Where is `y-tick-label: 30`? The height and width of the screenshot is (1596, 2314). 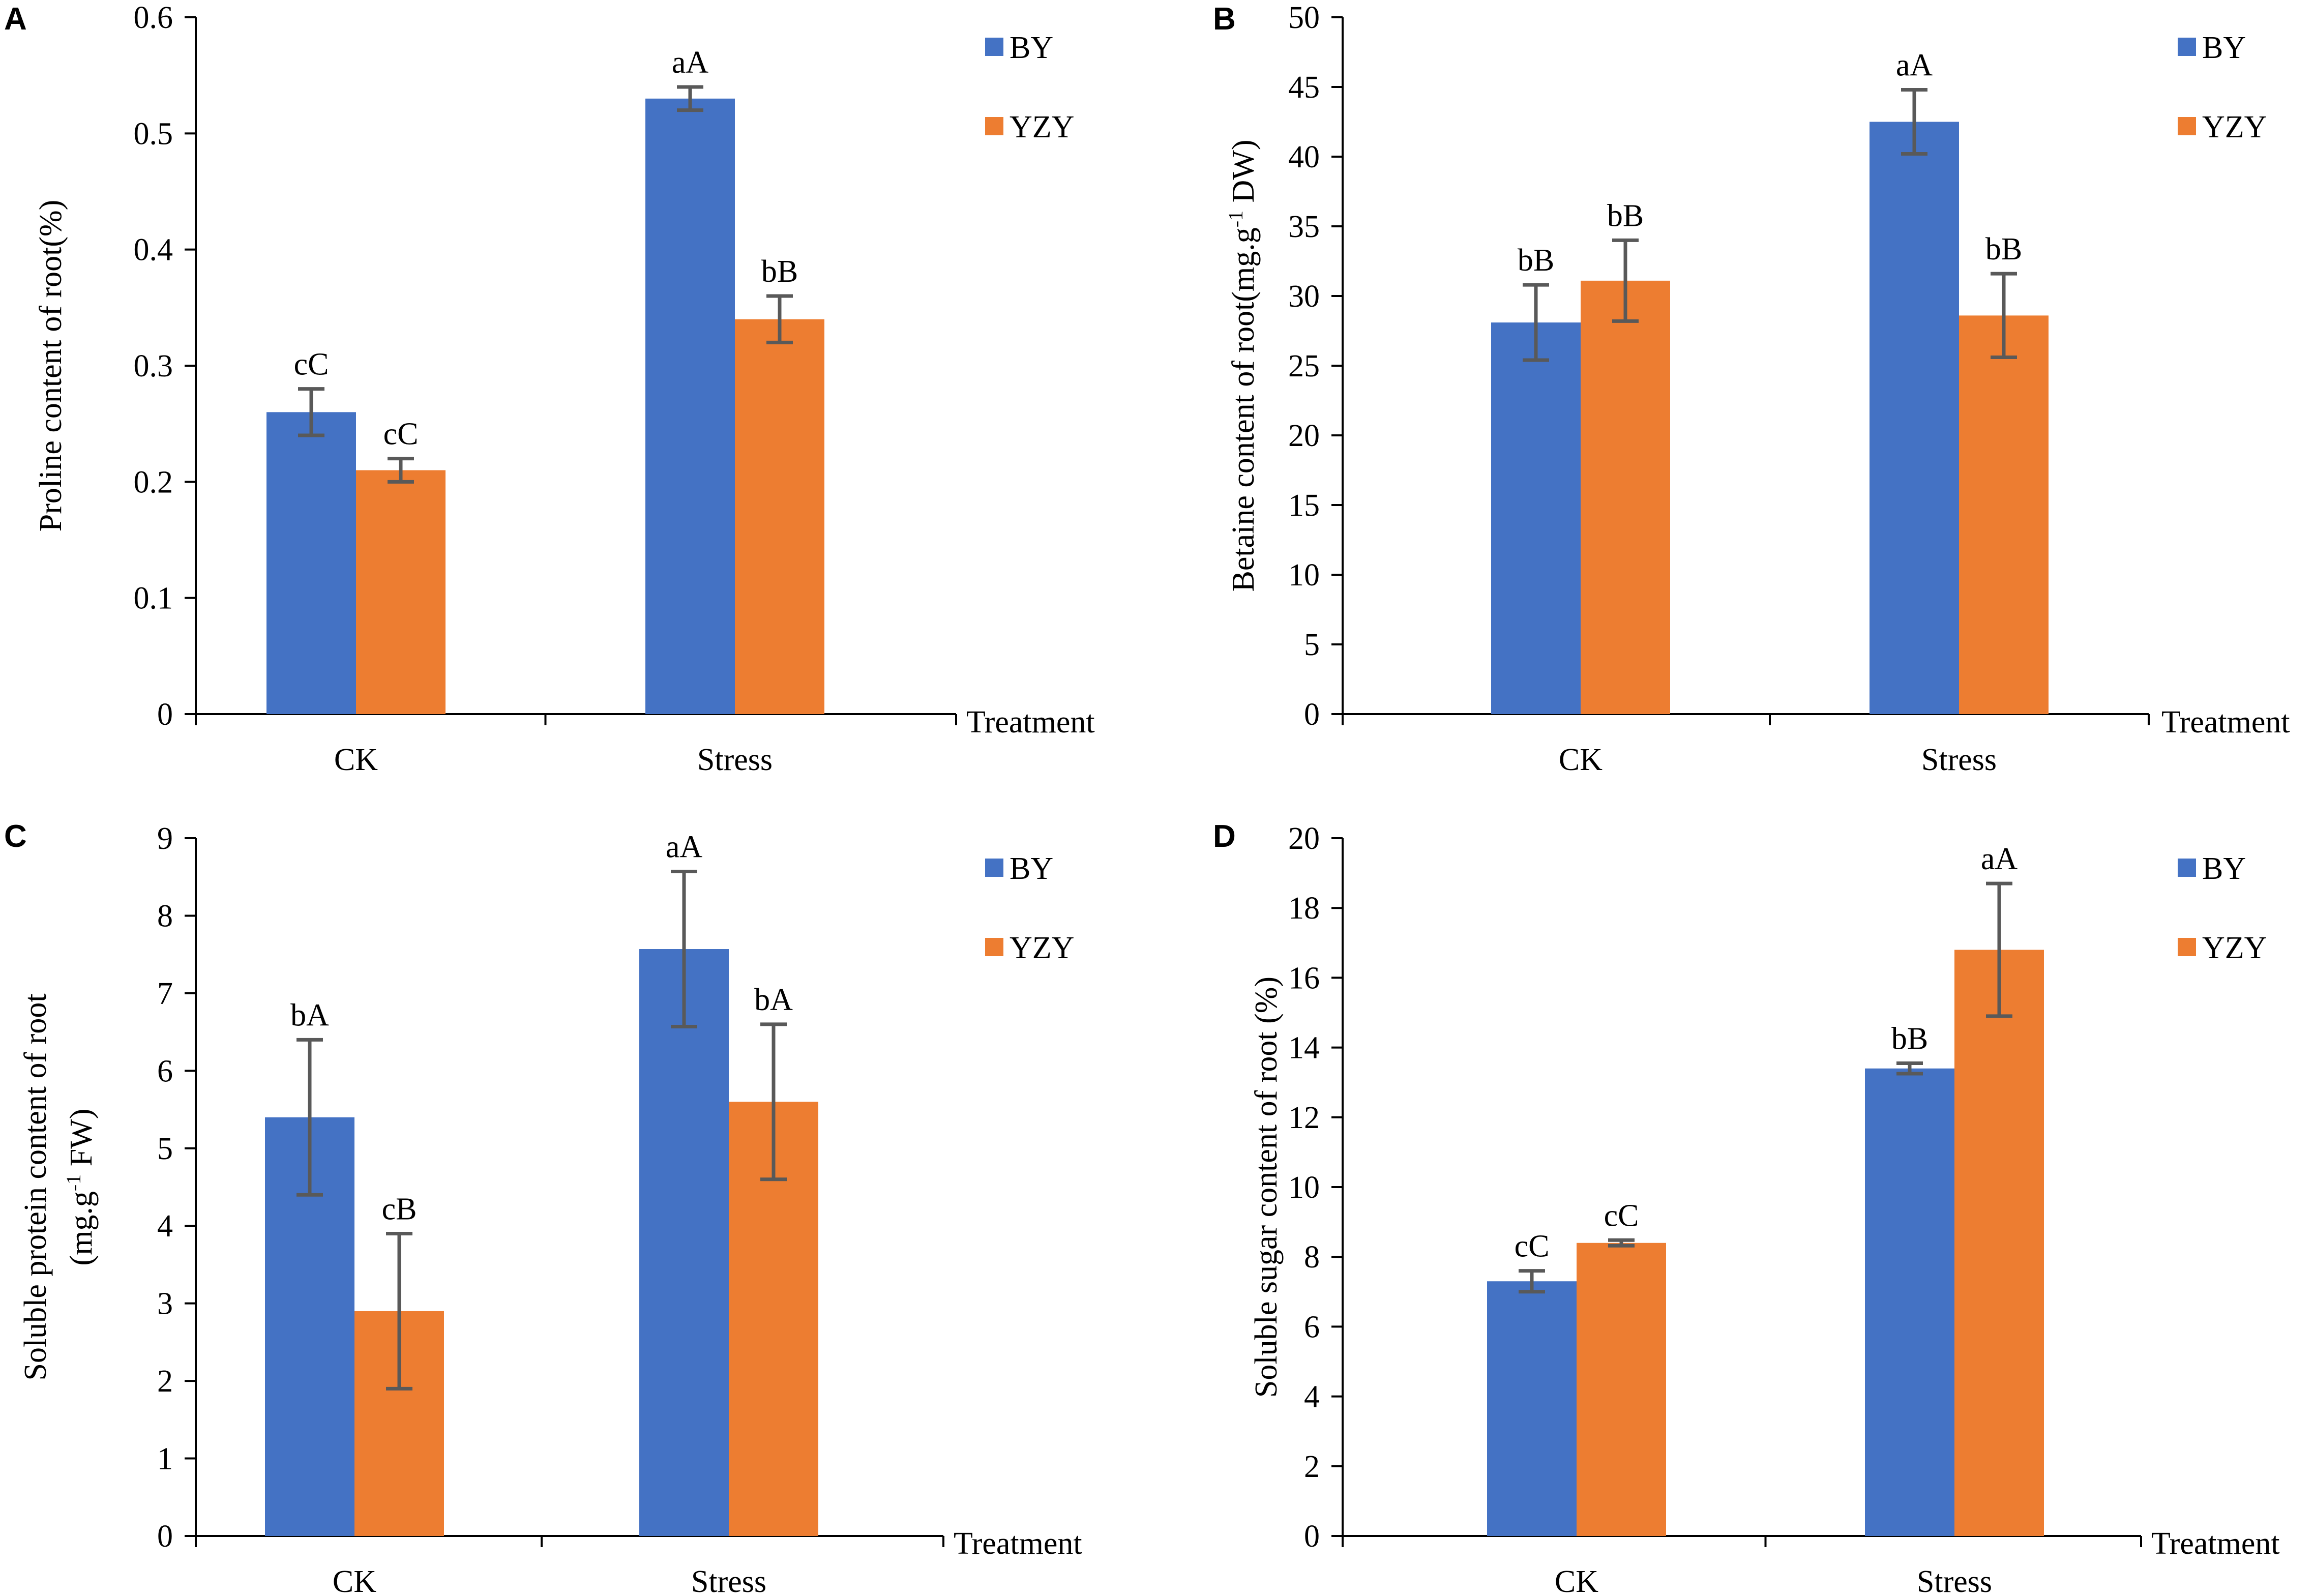 y-tick-label: 30 is located at coordinates (1304, 296).